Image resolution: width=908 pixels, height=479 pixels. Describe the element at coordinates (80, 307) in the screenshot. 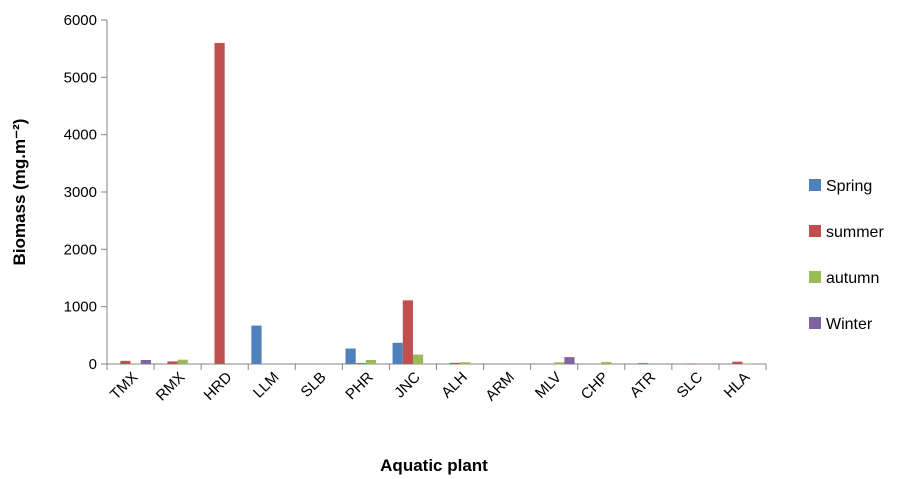

I see `y-tick-label: 1000` at that location.